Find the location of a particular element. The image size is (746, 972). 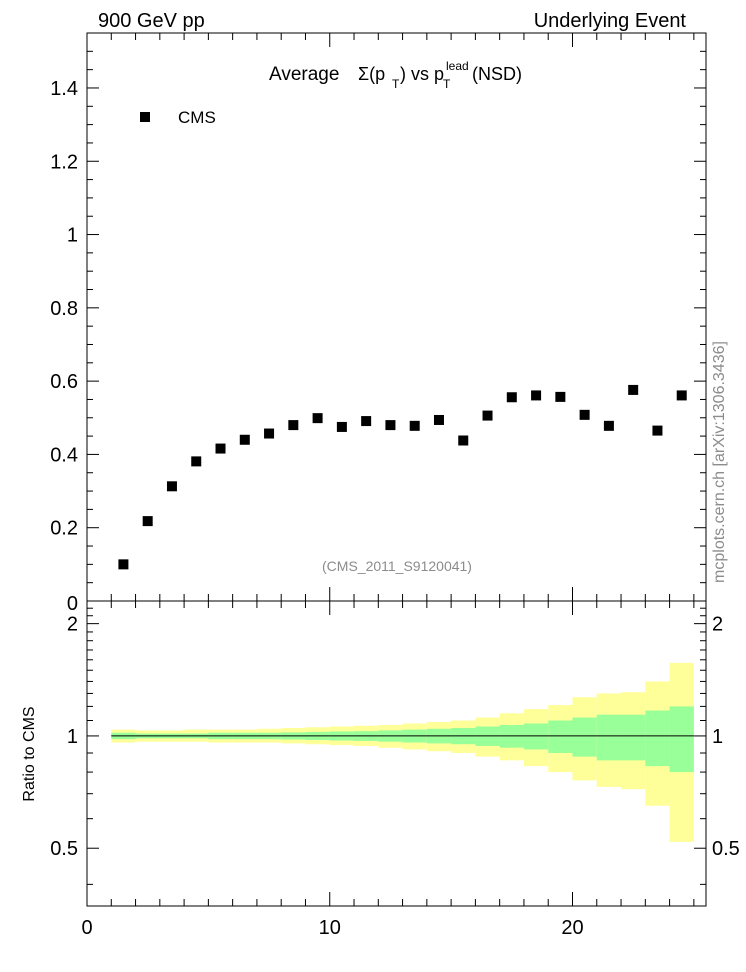

y-tick-label: 0.2 is located at coordinates (64, 529).